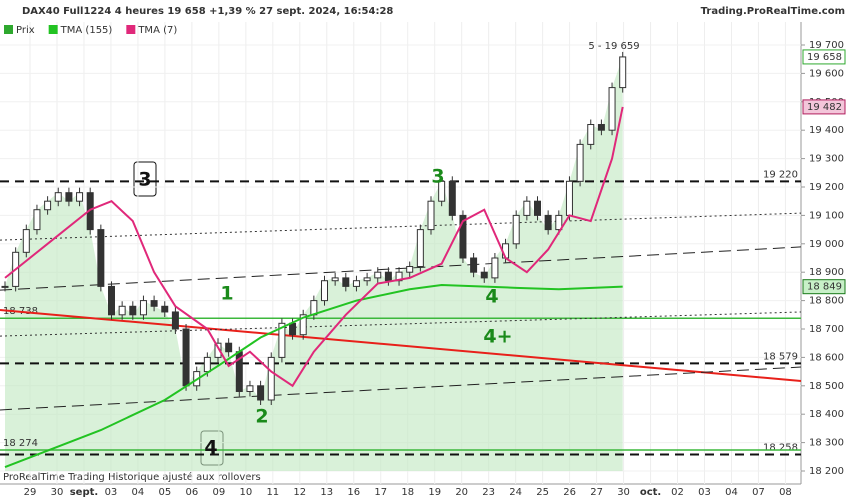 The height and width of the screenshot is (500, 850). Describe the element at coordinates (380, 492) in the screenshot. I see `x-tick-label: 17` at that location.